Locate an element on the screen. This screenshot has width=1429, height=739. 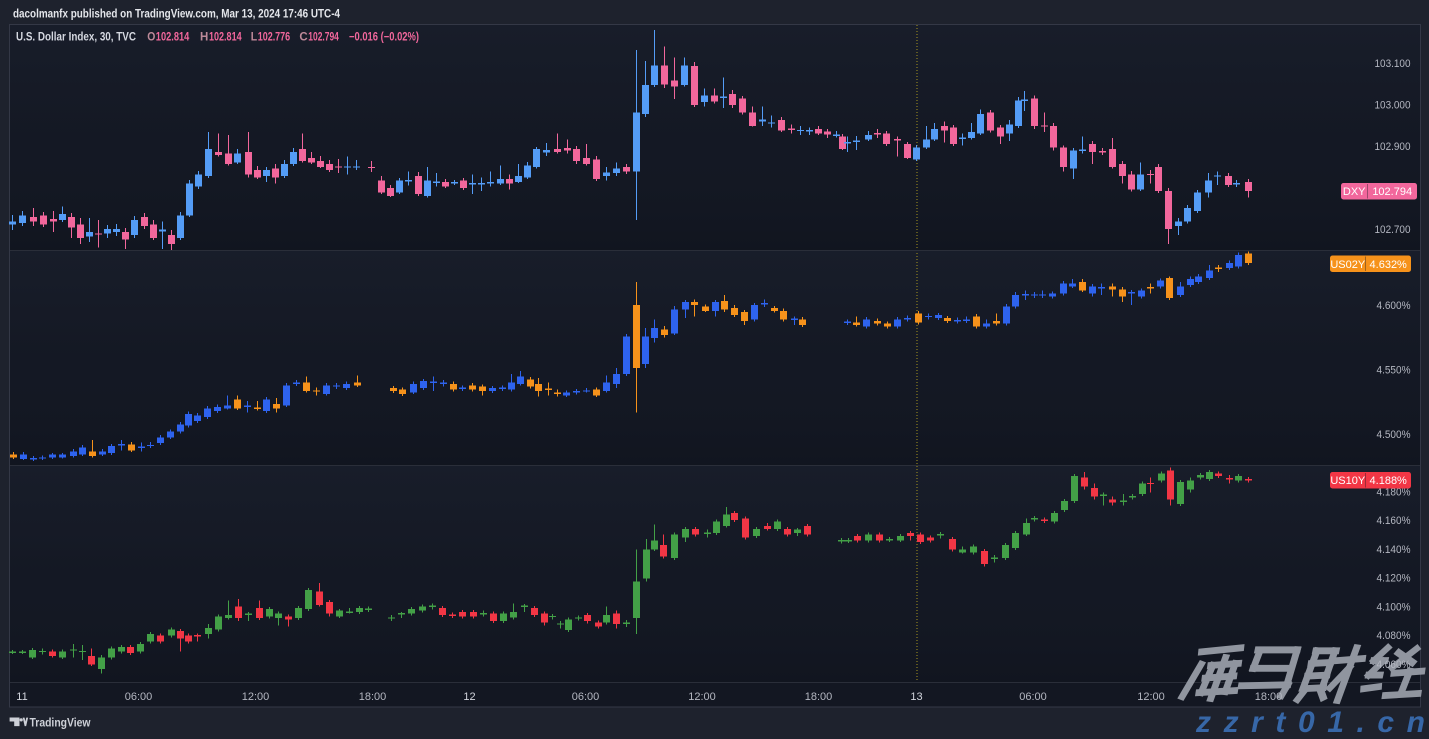
svg-text: L is located at coordinates (254, 38).